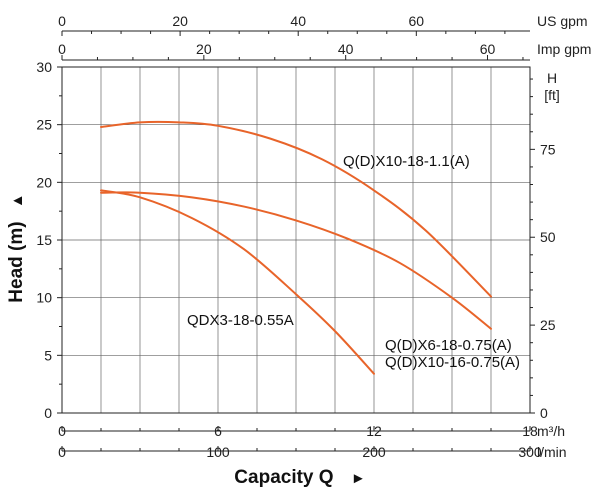 This screenshot has height=495, width=600. Describe the element at coordinates (417, 21) in the screenshot. I see `us-gpm-tick-label: 60` at that location.